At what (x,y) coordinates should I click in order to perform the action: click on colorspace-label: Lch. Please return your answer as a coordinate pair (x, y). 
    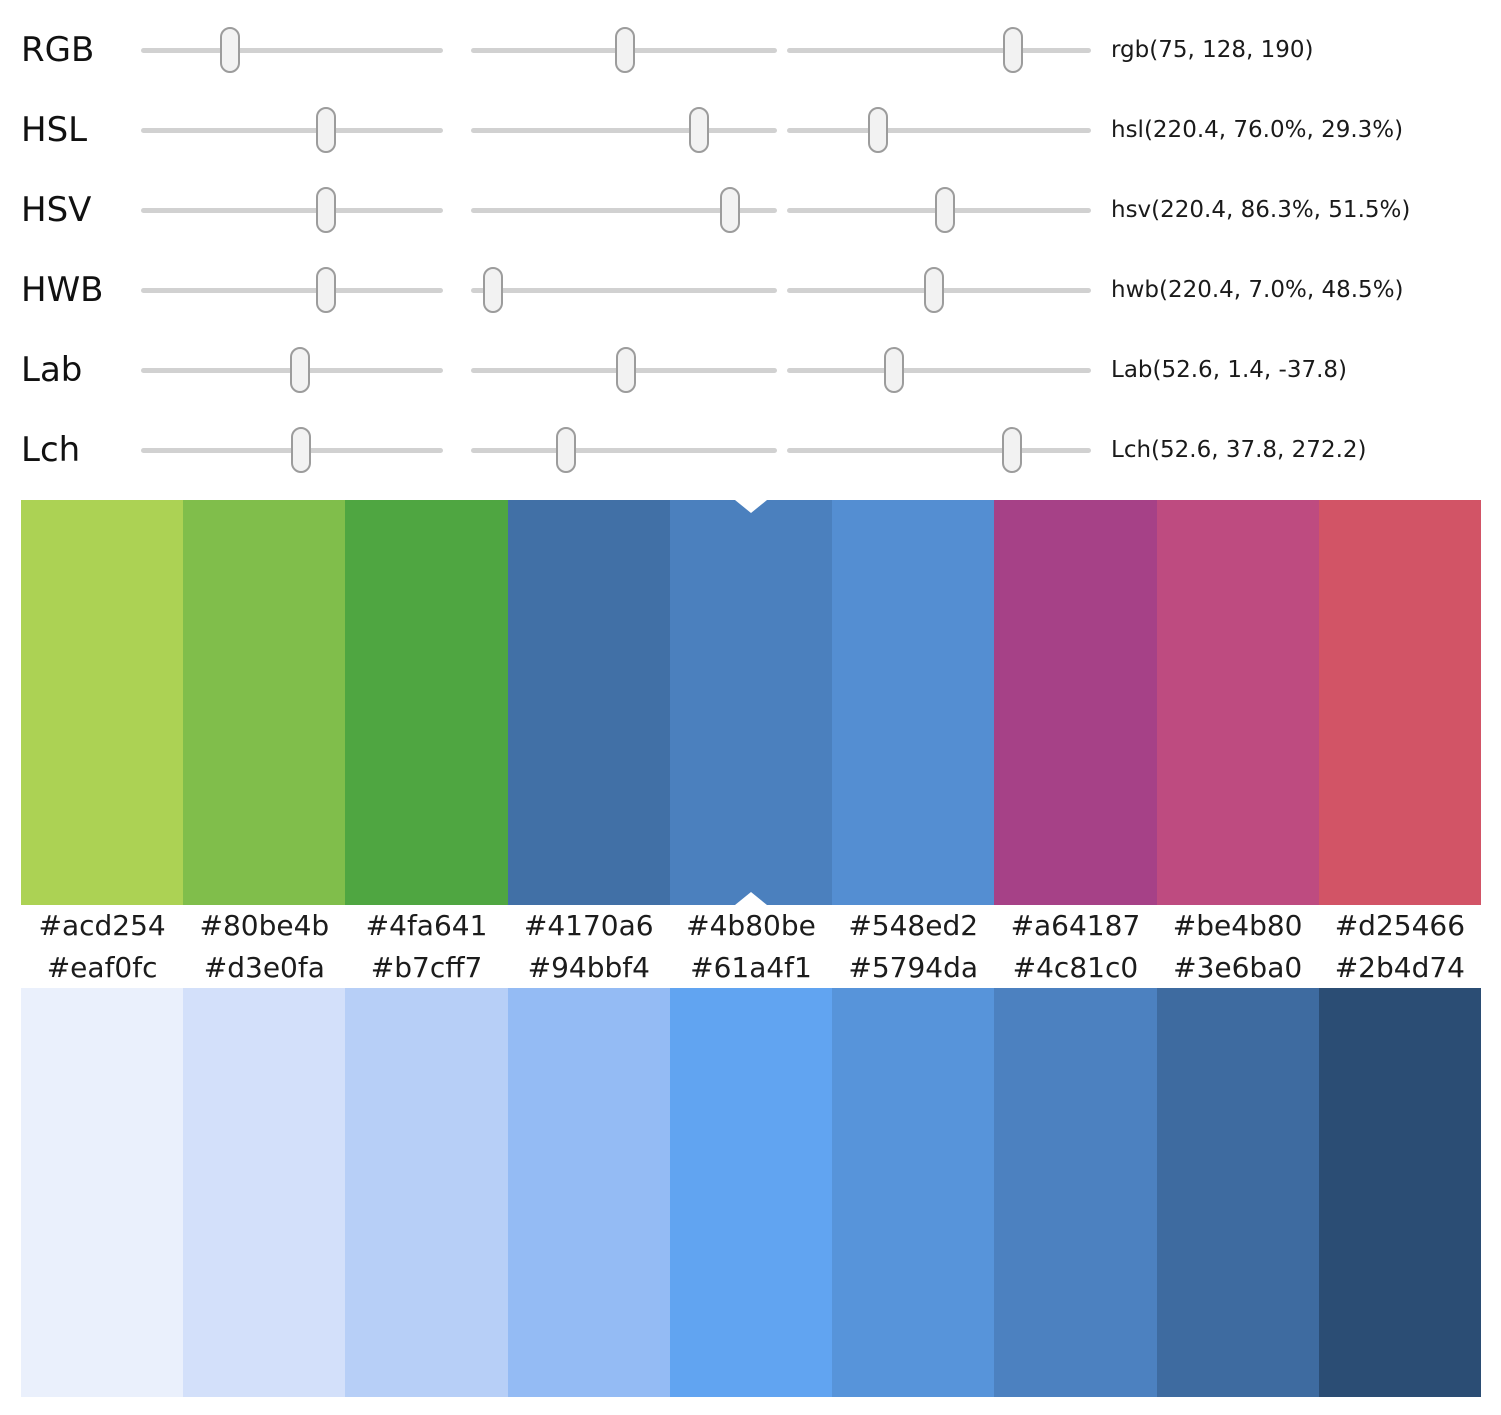
    Looking at the image, I should click on (51, 450).